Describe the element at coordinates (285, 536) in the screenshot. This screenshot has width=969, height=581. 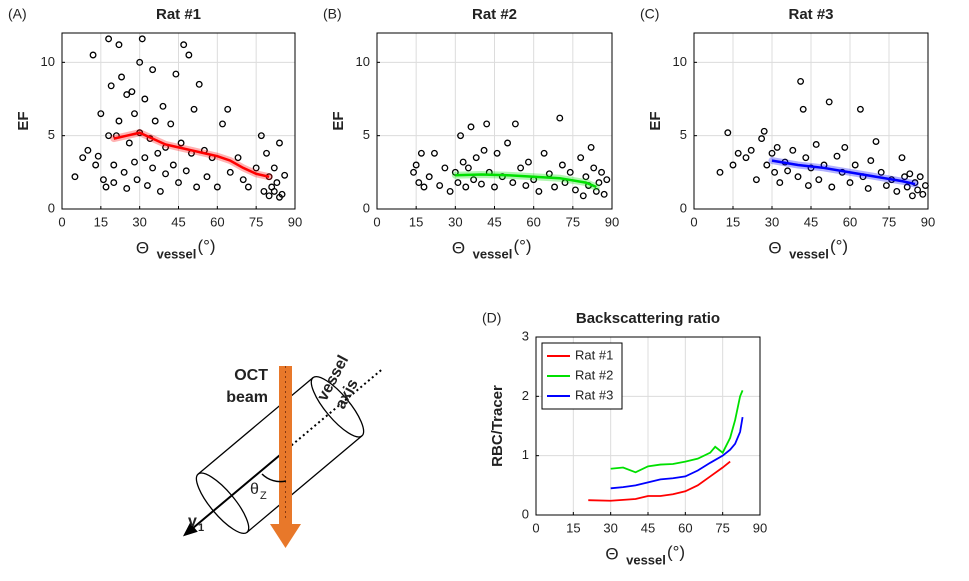
I see `oct-beam-head` at that location.